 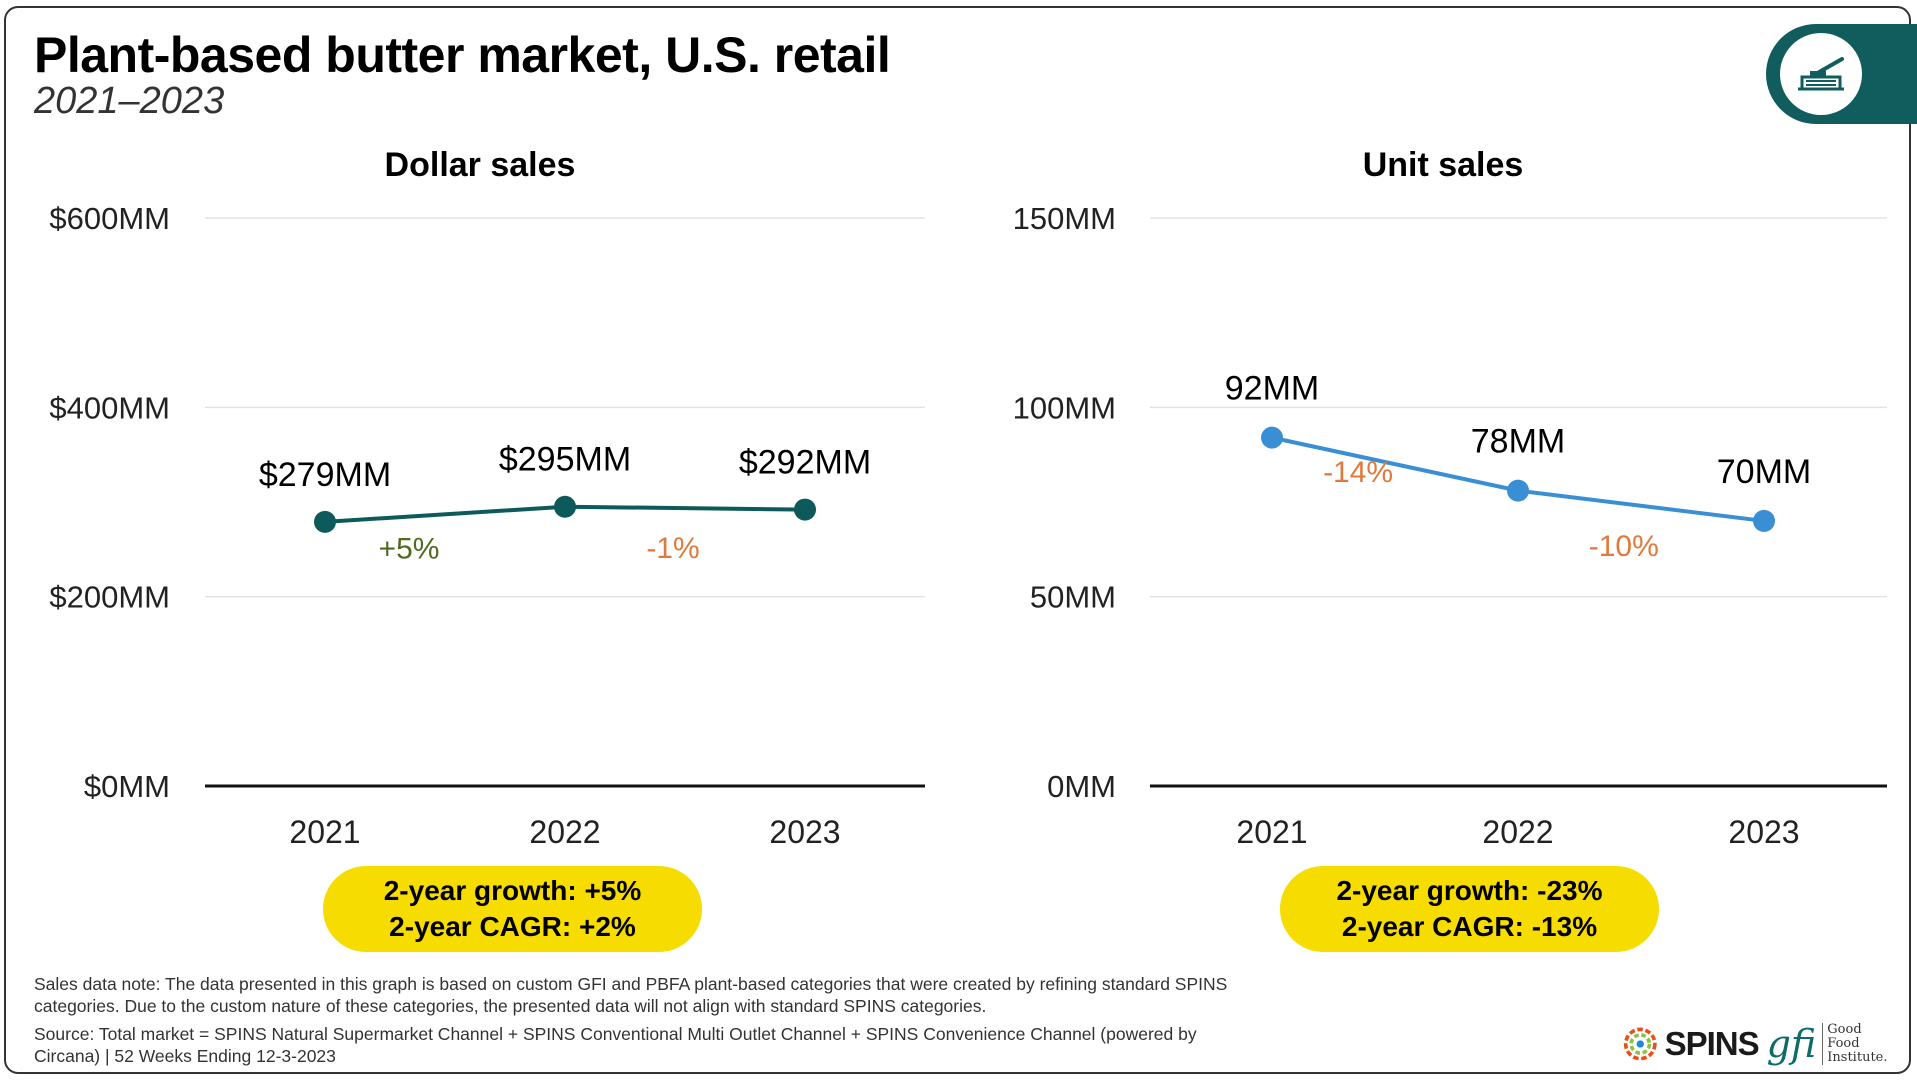 What do you see at coordinates (480, 165) in the screenshot?
I see `dollar-chart-title: Dollar sales` at bounding box center [480, 165].